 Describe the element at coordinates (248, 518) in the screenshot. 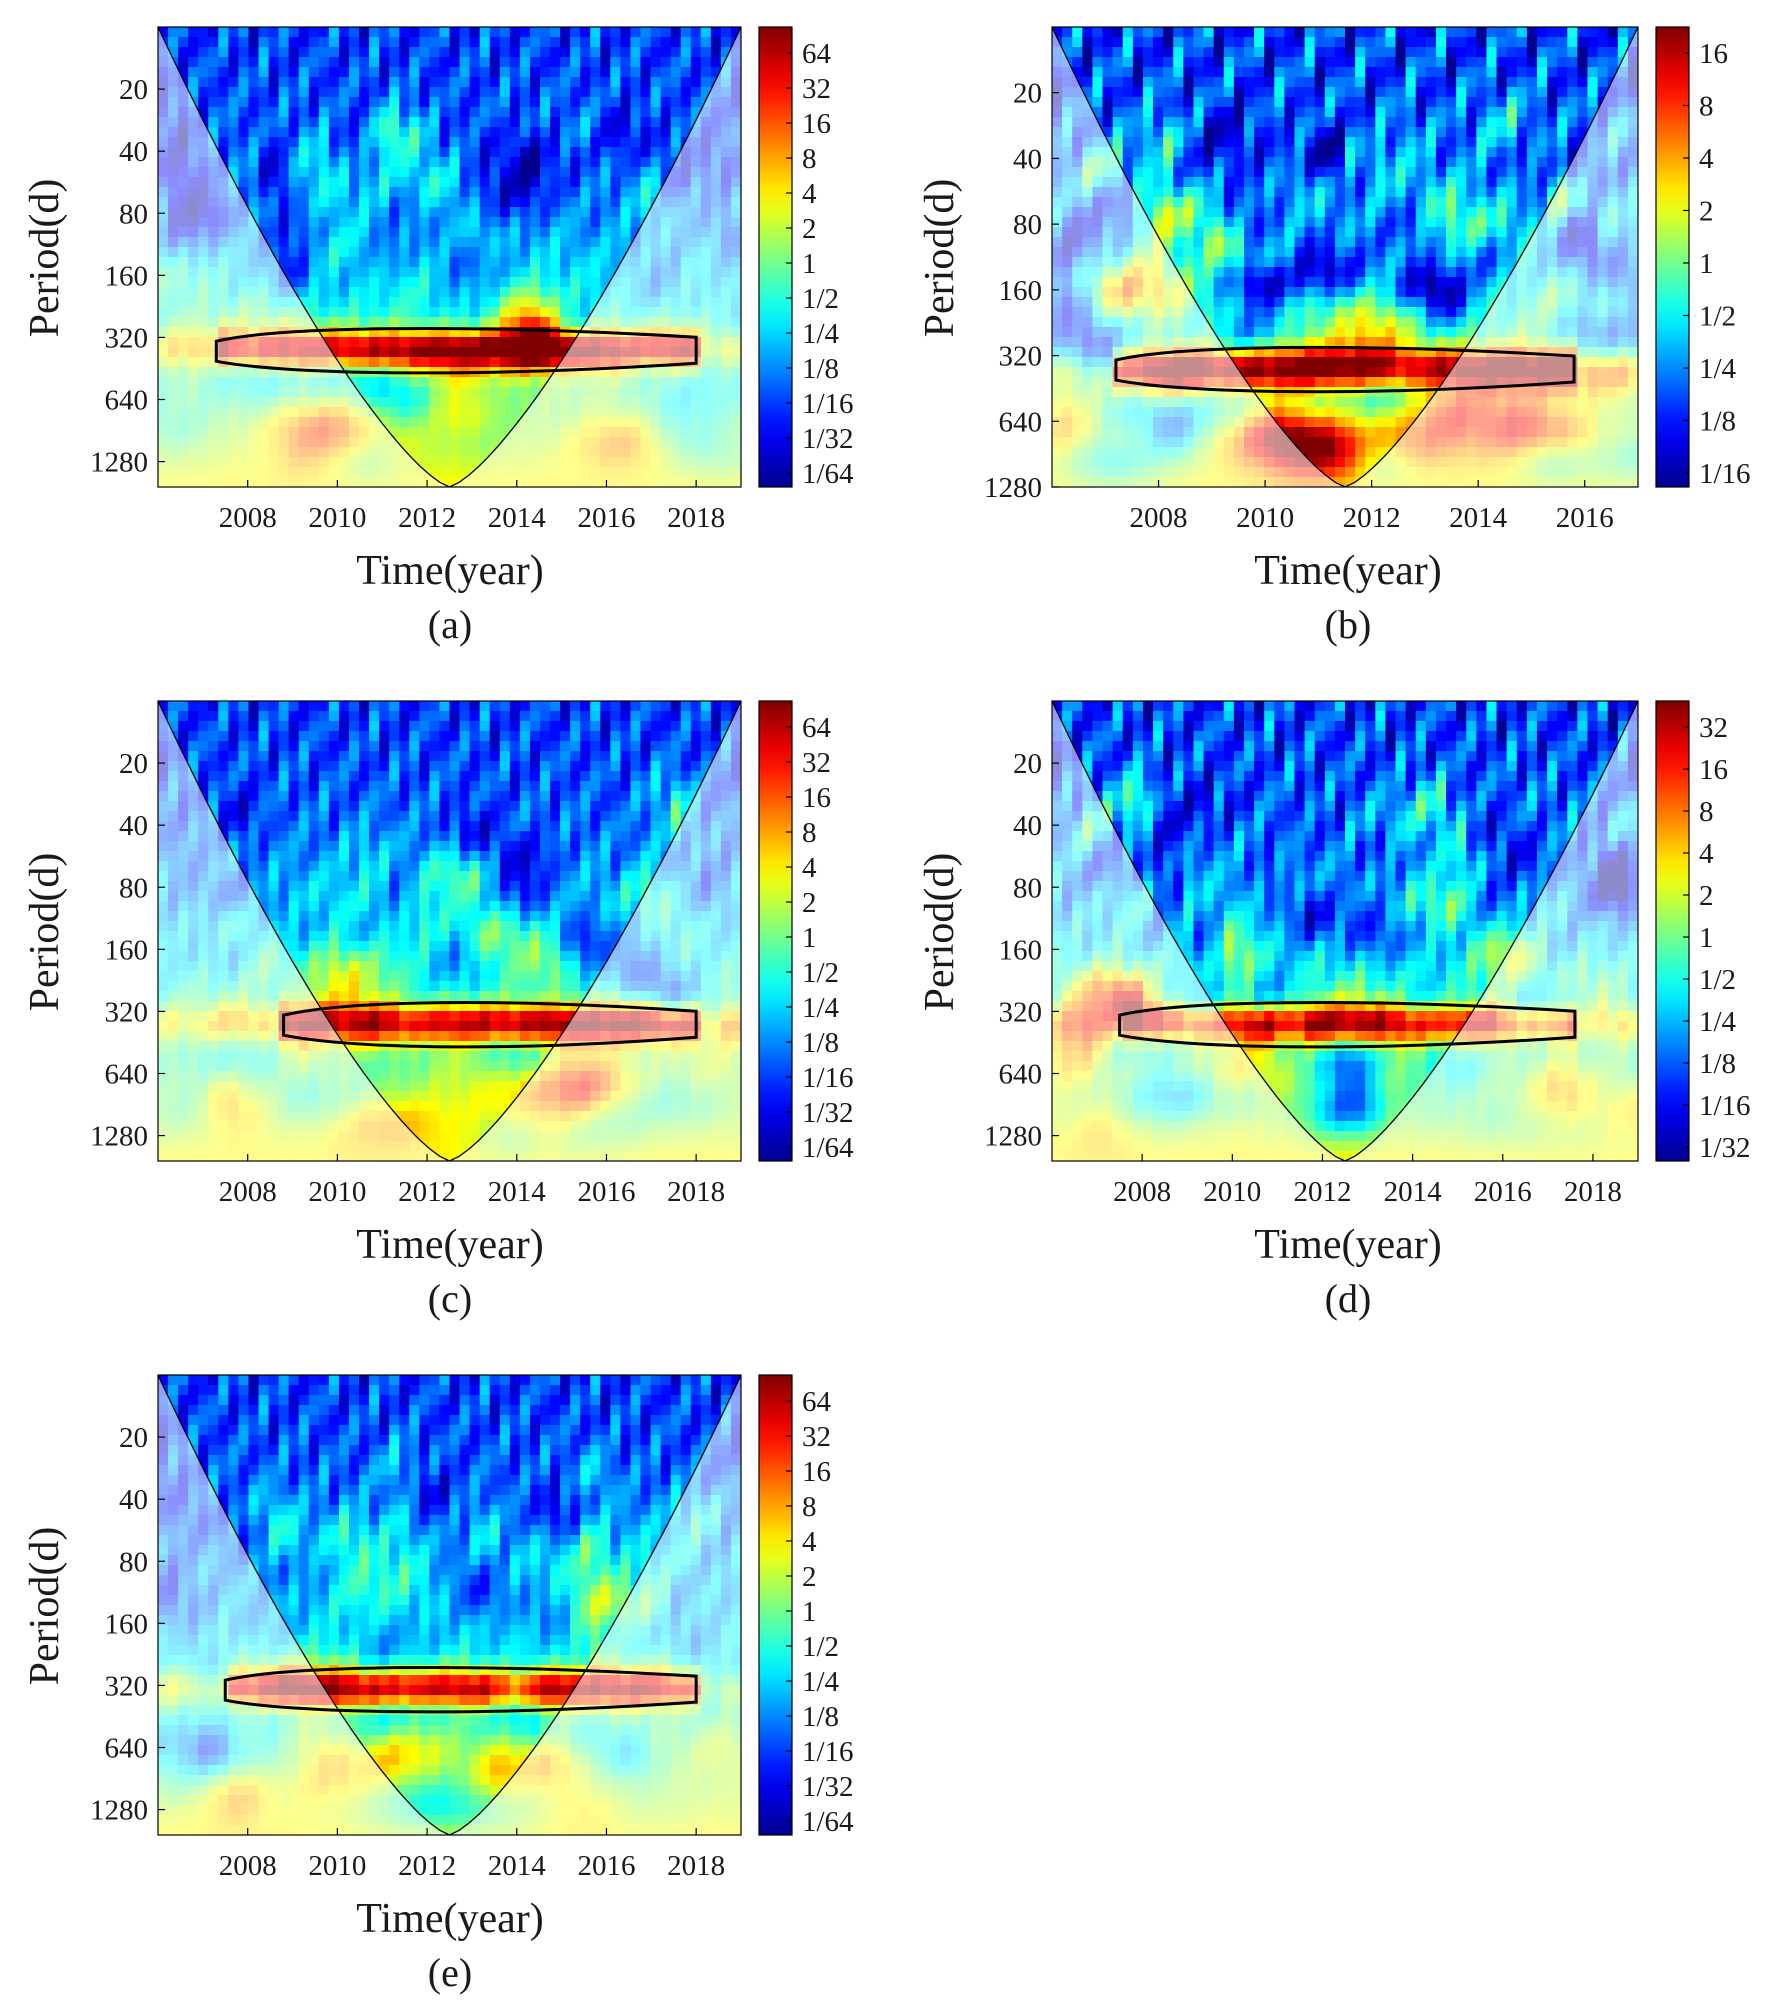

I see `x-tick-label: 2008` at that location.